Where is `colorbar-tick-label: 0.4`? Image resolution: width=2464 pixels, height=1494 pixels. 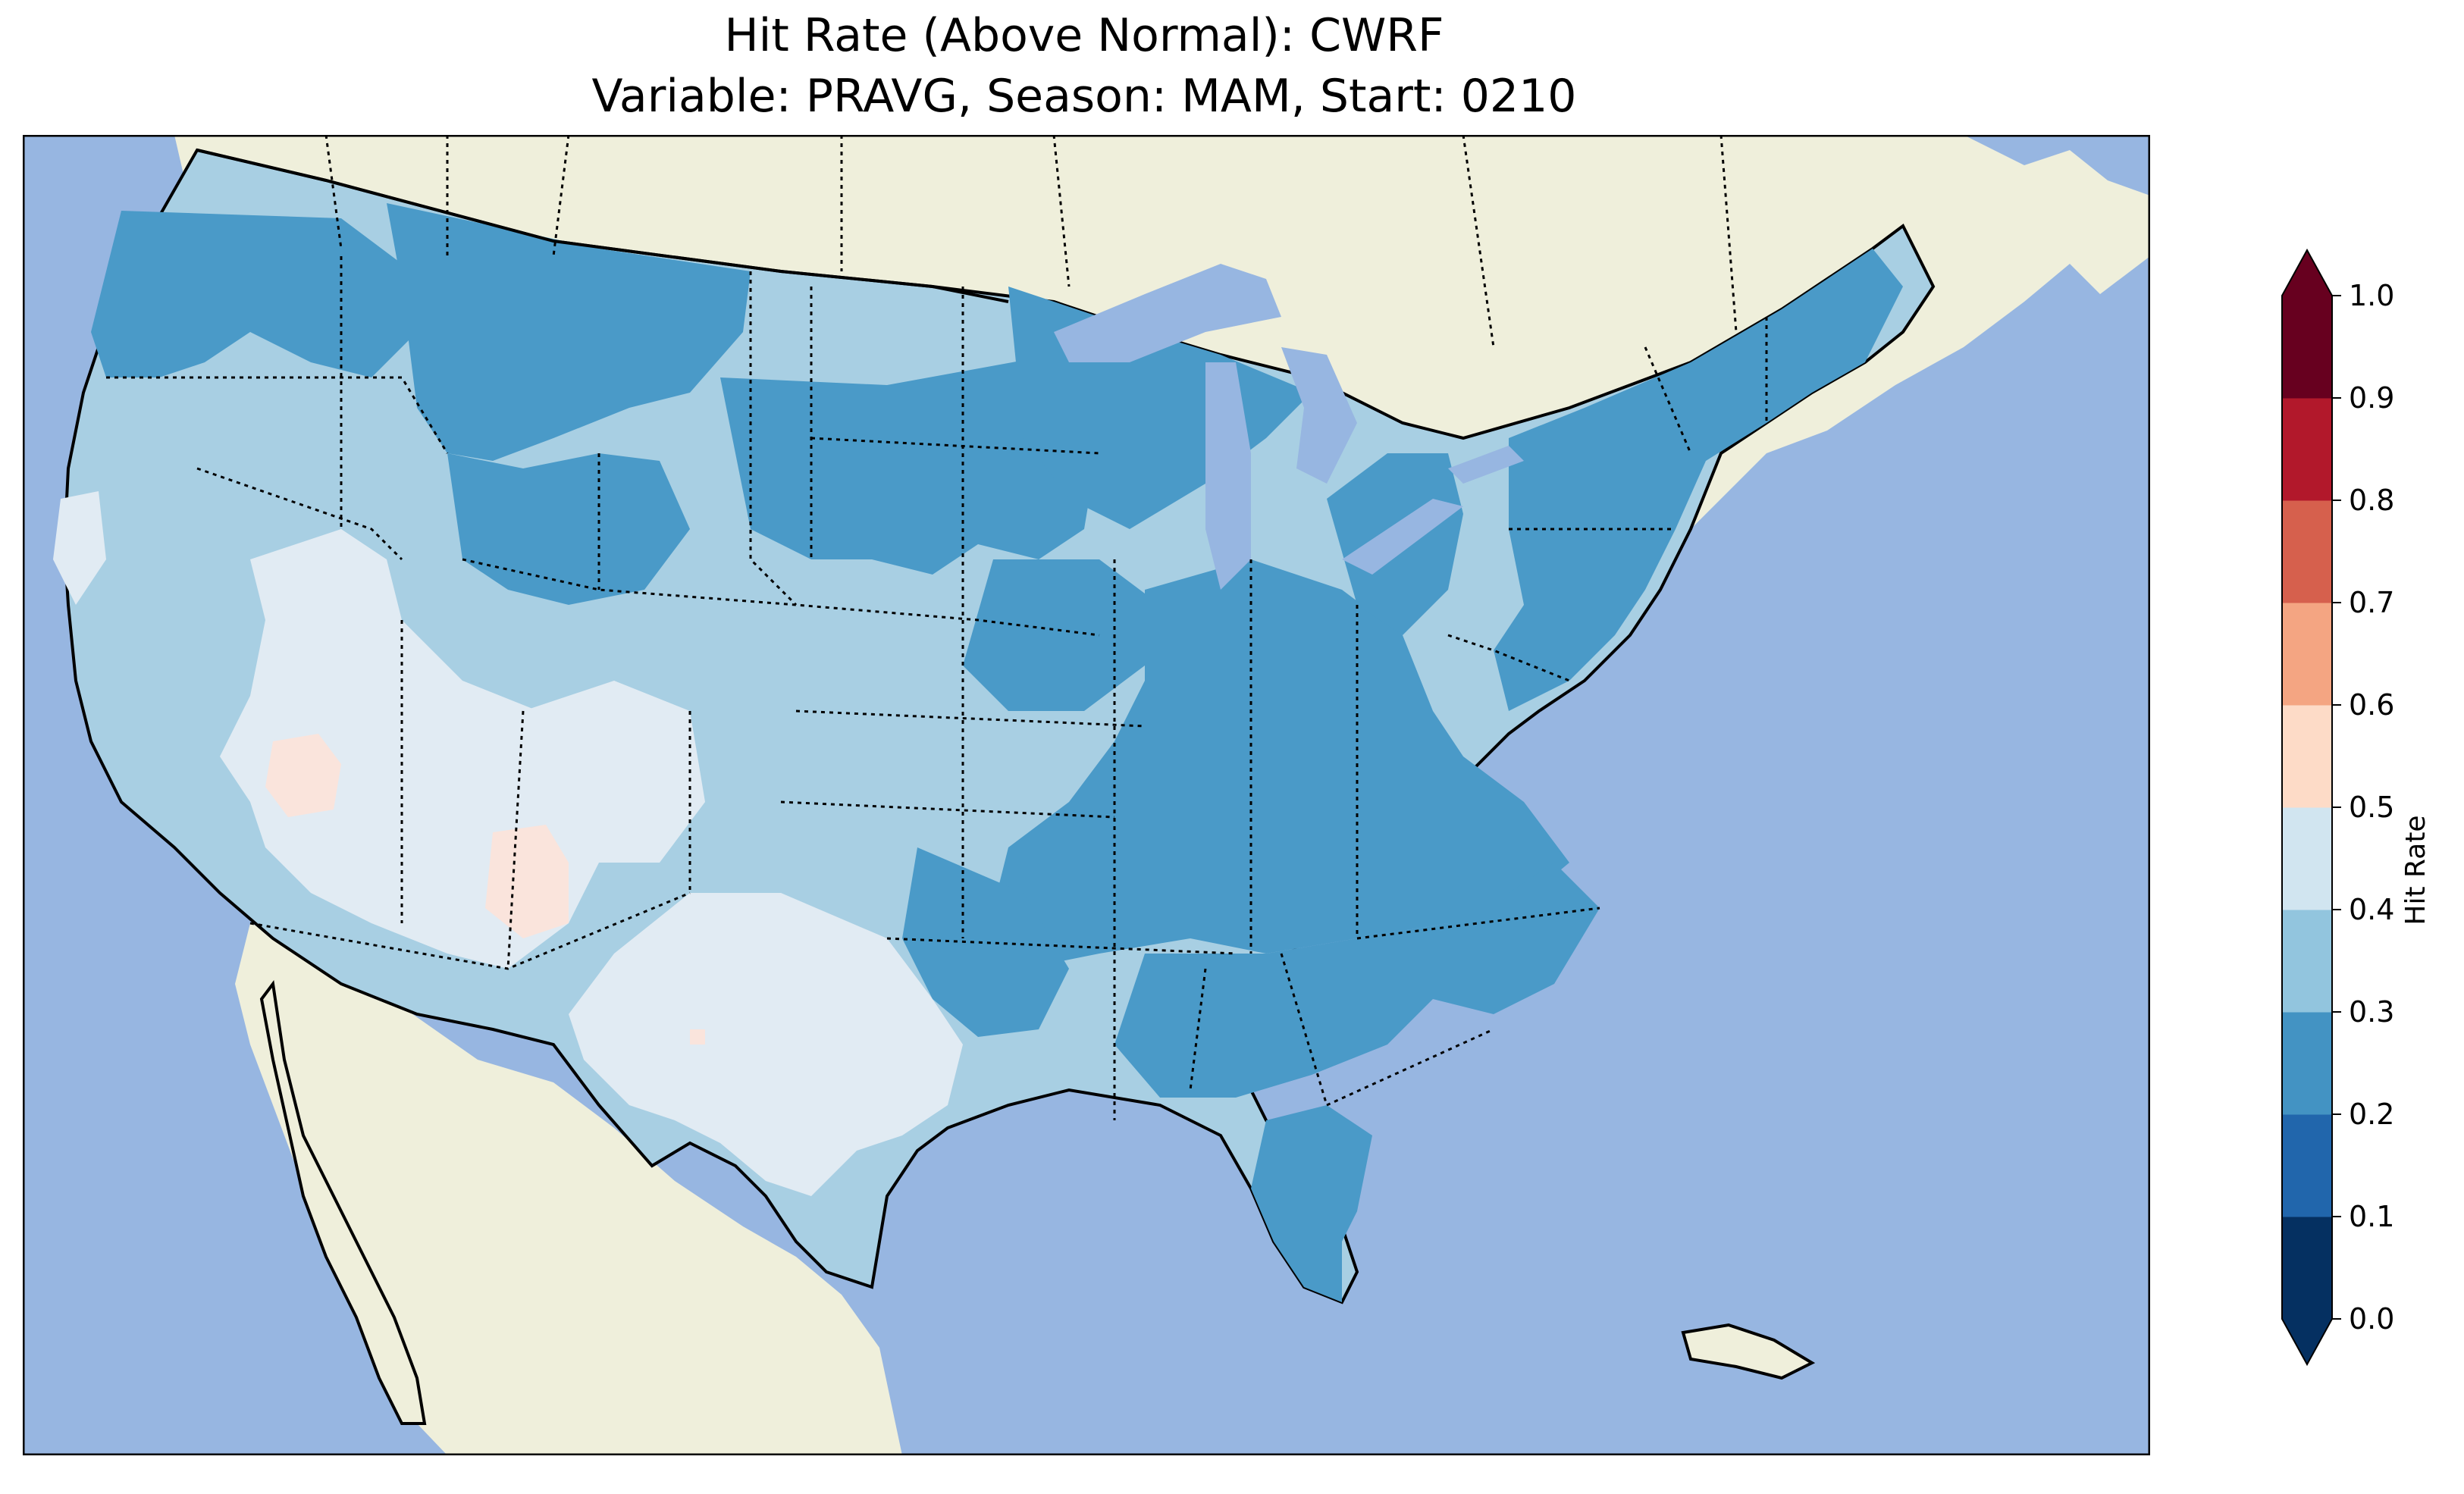 colorbar-tick-label: 0.4 is located at coordinates (2371, 909).